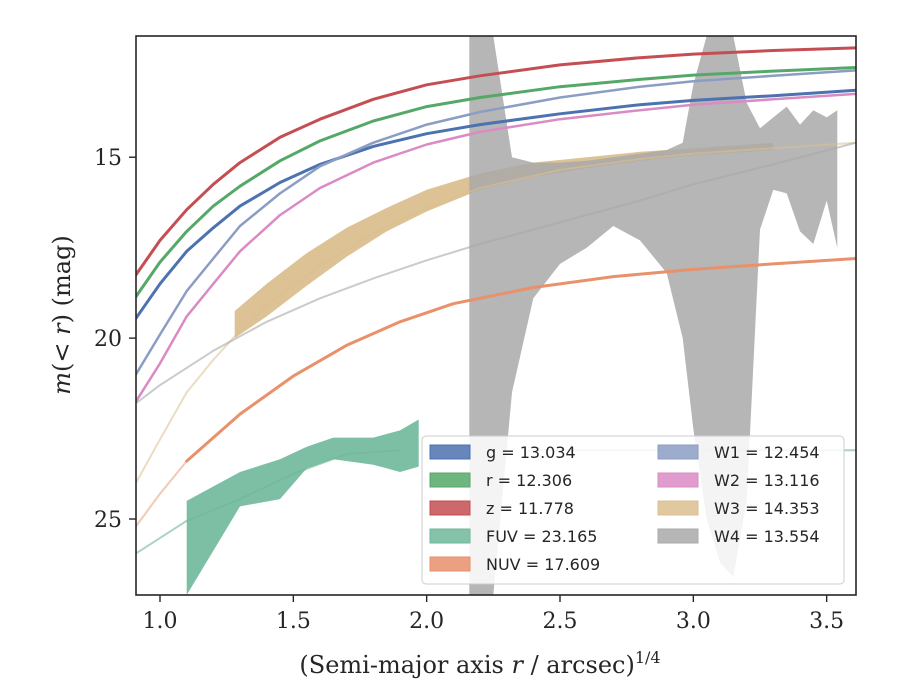  I want to click on legend-label-4: NUV = 17.609, so click(543, 564).